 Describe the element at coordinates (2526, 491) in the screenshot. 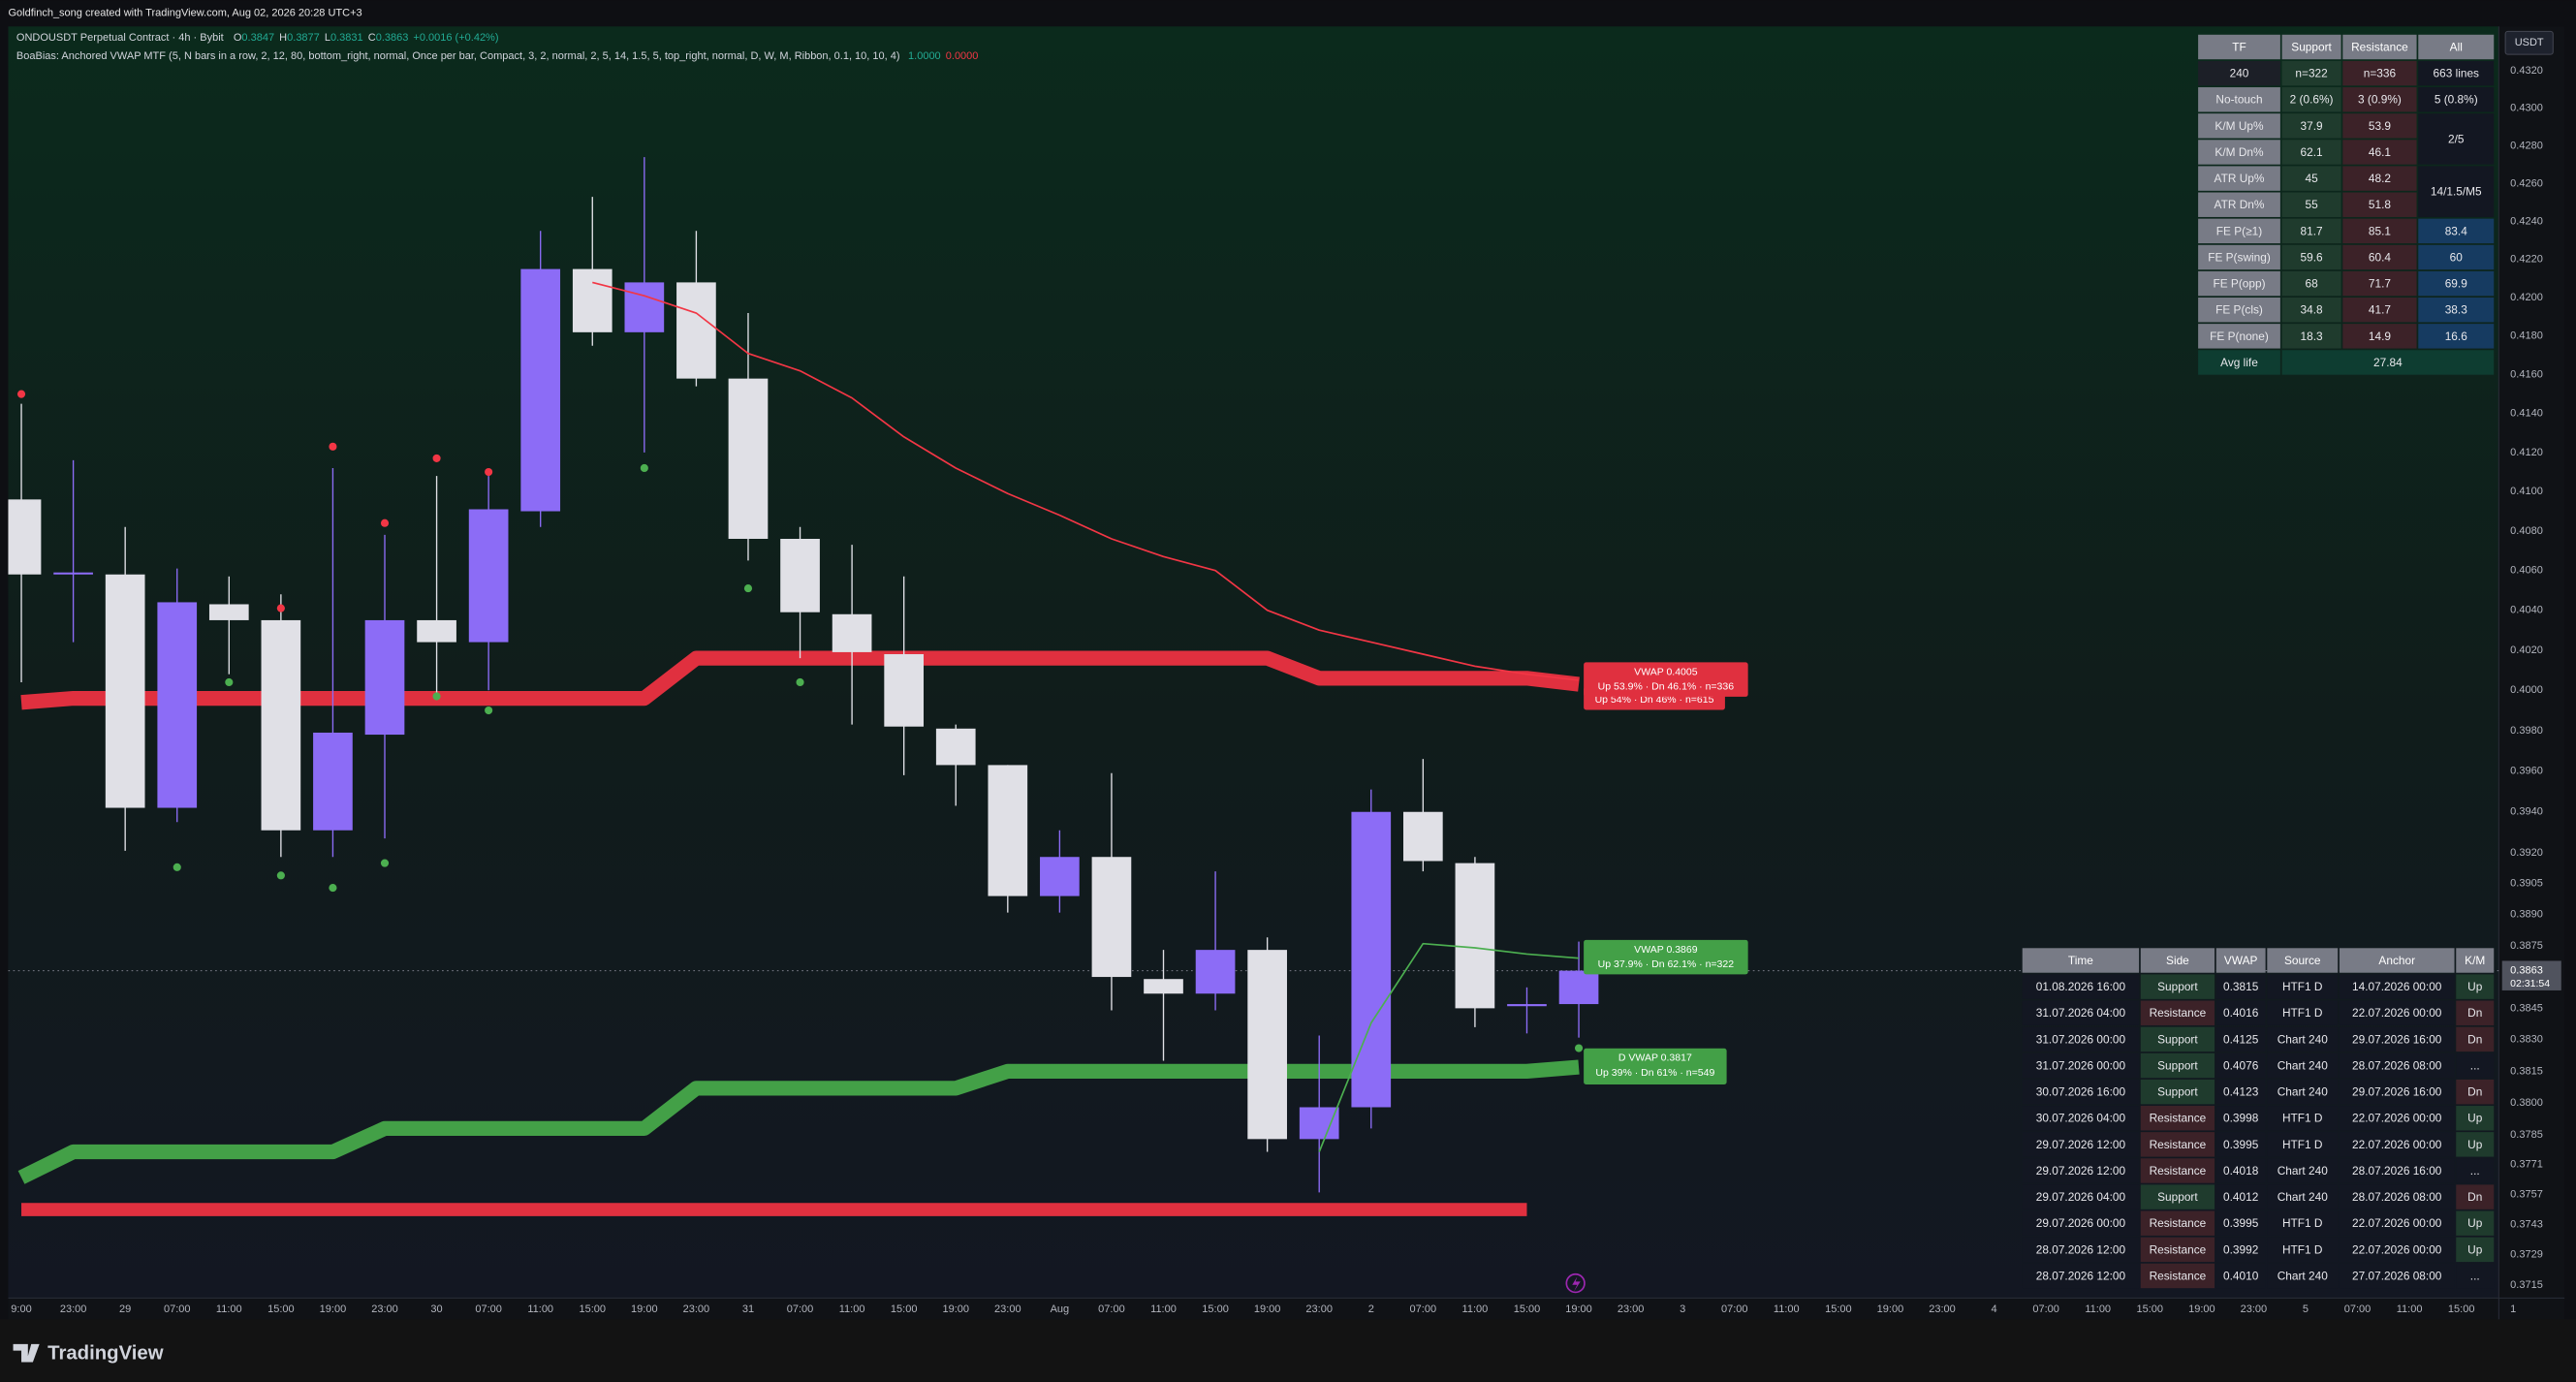

I see `y-tick-label: 0.4100` at that location.